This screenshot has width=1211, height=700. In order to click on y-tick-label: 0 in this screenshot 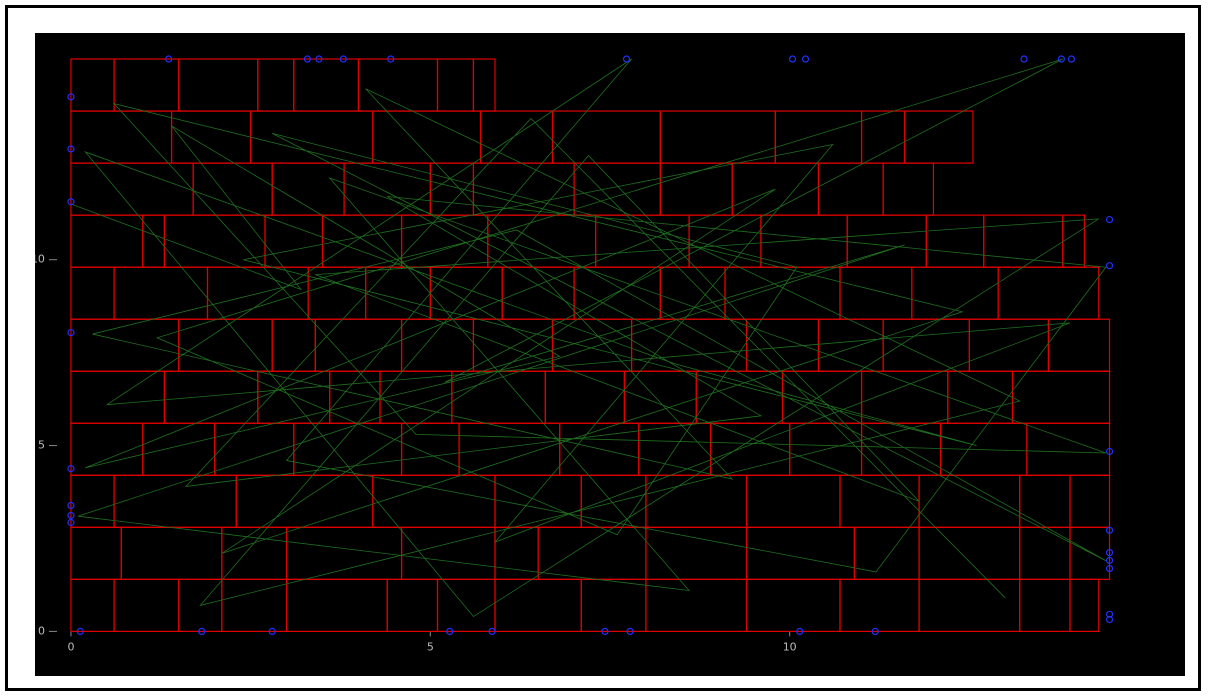, I will do `click(41, 630)`.